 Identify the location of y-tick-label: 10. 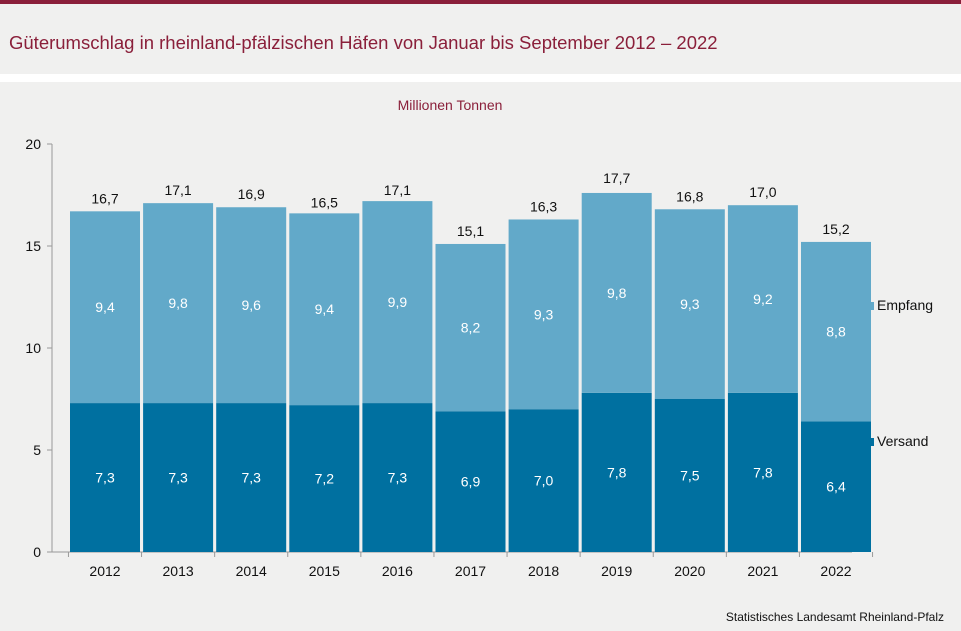
(33, 348).